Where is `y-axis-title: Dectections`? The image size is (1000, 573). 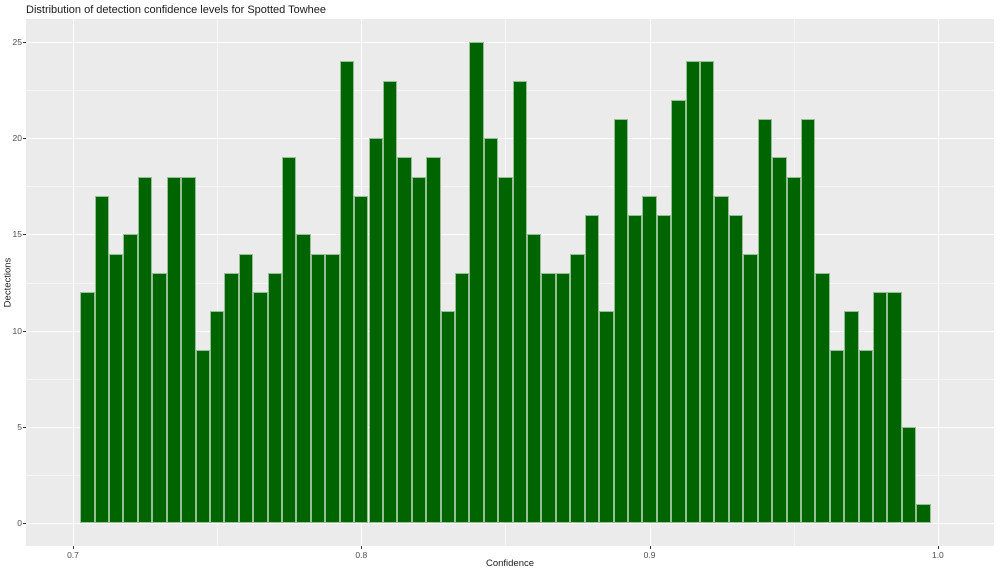
y-axis-title: Dectections is located at coordinates (8, 282).